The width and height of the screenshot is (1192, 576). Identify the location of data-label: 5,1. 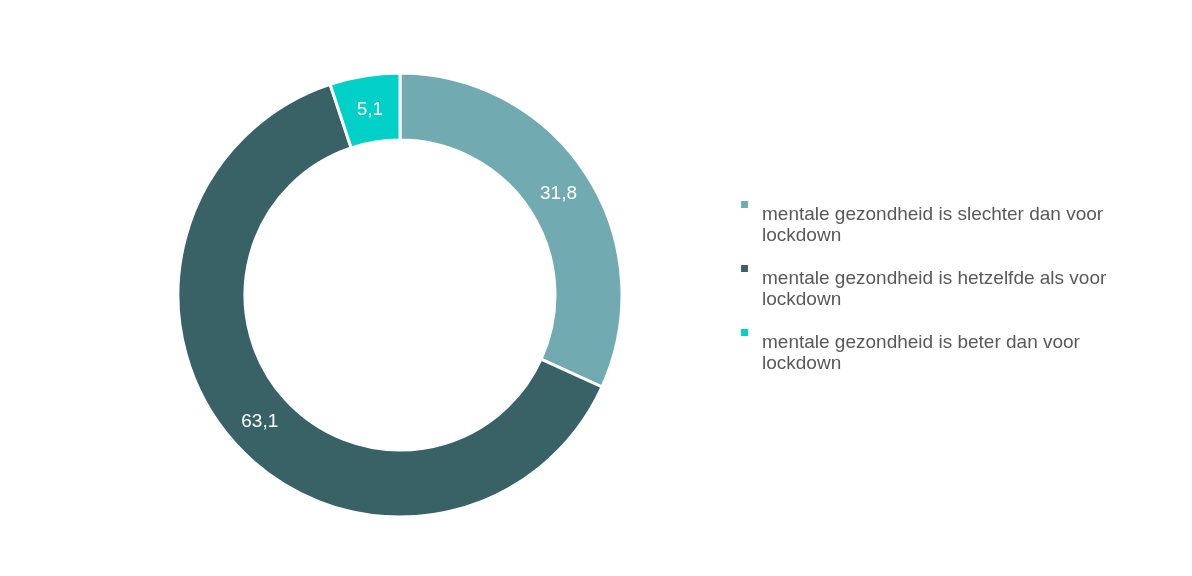
(370, 108).